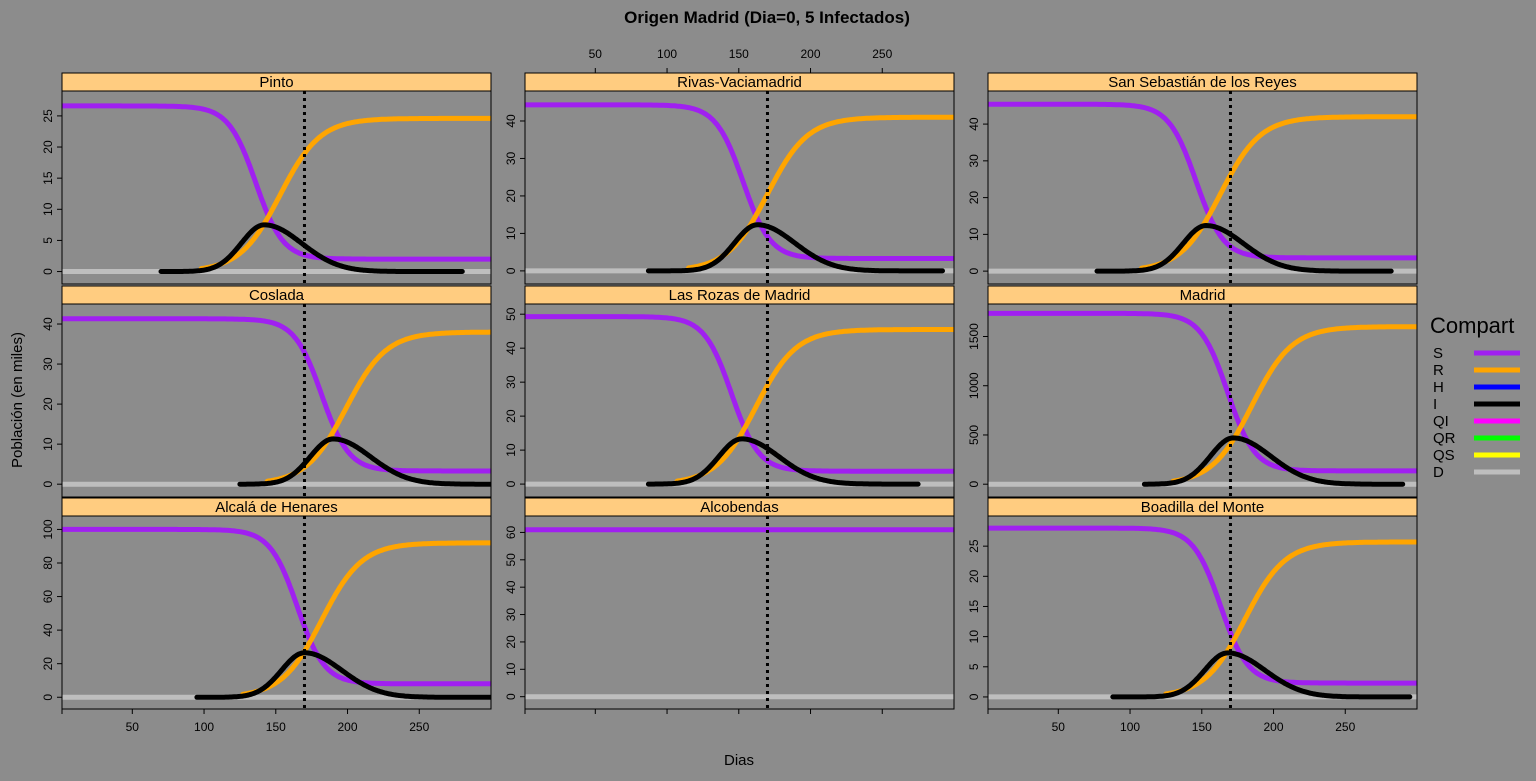 The height and width of the screenshot is (781, 1536). I want to click on panel: Las Rozas de Madrid 0 10 20 30 40 50, so click(729, 391).